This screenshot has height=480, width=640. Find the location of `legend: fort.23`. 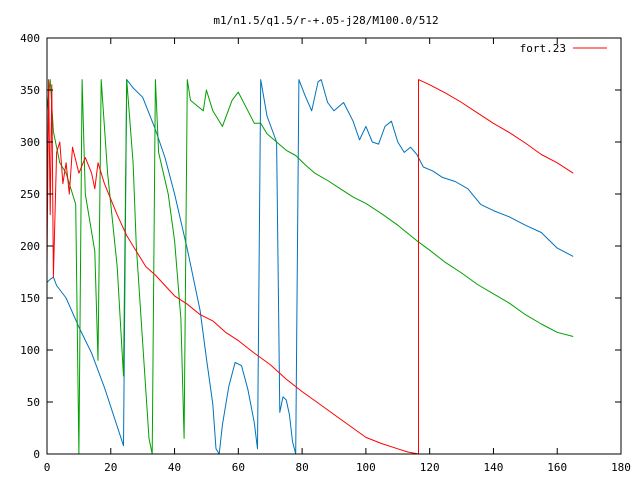

legend: fort.23 is located at coordinates (563, 48).